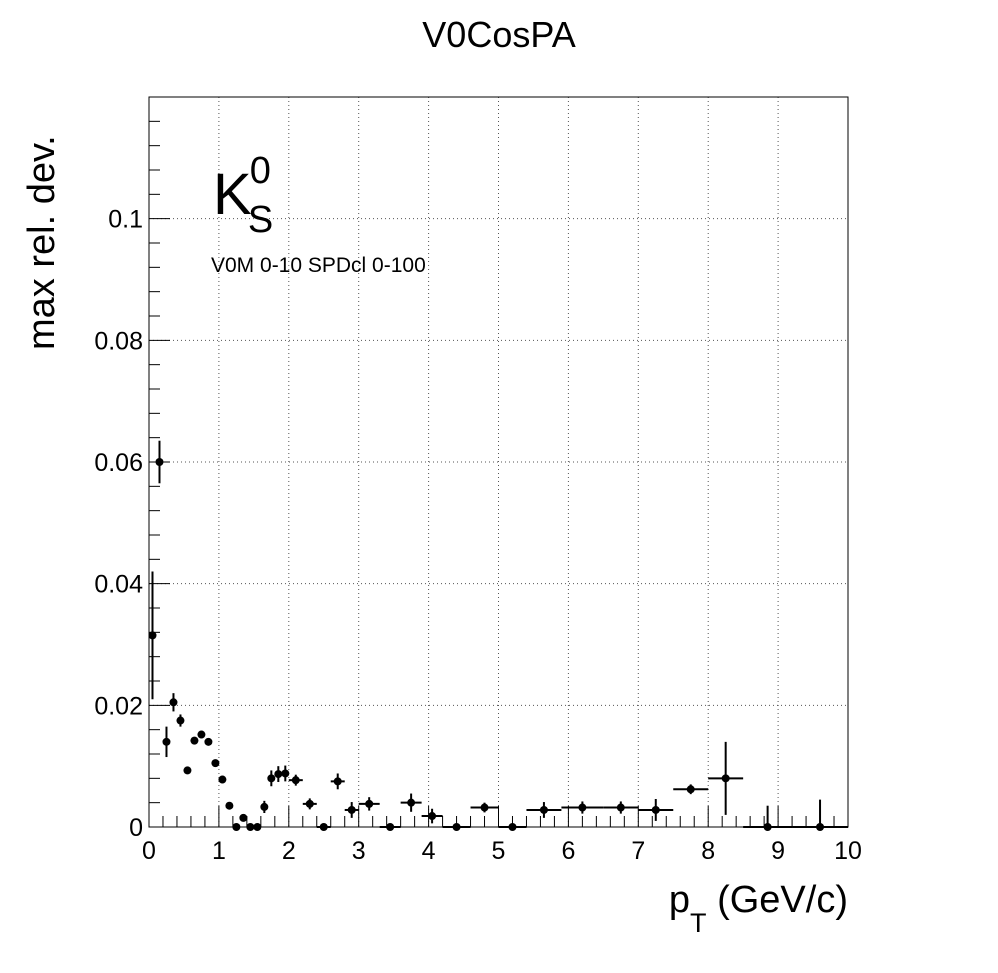  What do you see at coordinates (679, 900) in the screenshot?
I see `x-axis-title-main: p` at bounding box center [679, 900].